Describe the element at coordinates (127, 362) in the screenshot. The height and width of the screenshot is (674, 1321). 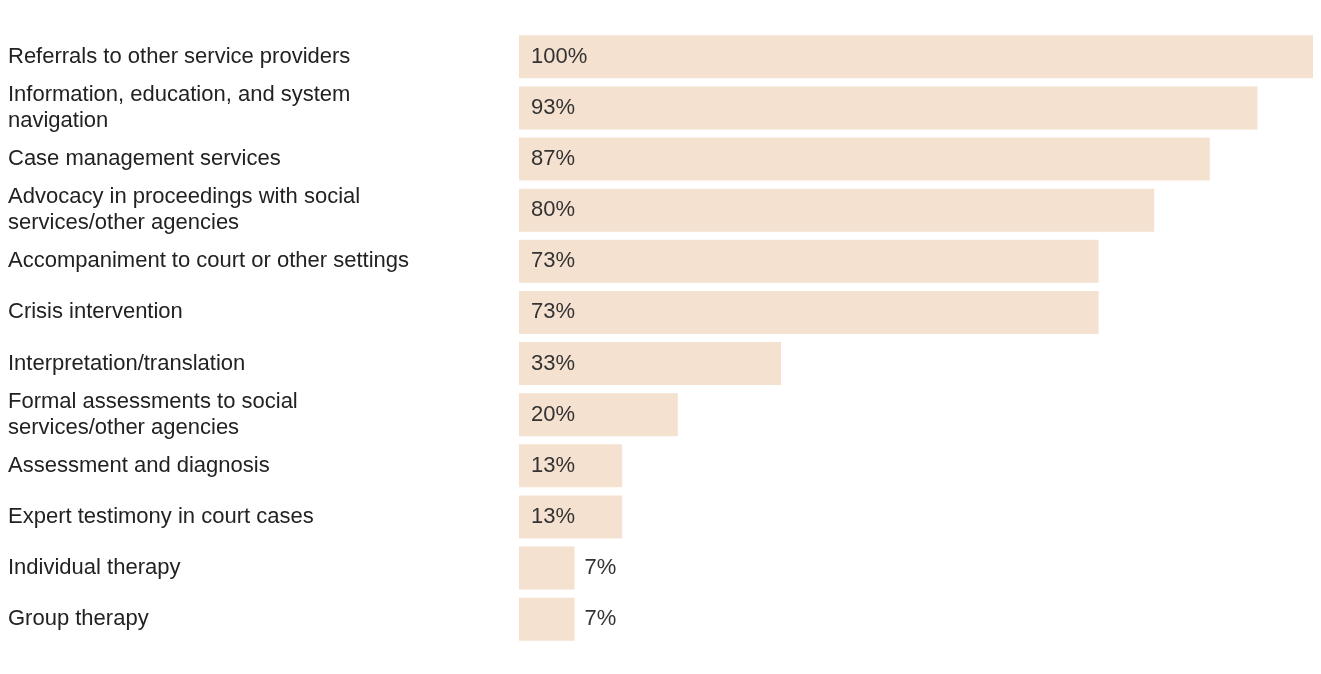
I see `y-tick-label: Interpretation/translation` at that location.